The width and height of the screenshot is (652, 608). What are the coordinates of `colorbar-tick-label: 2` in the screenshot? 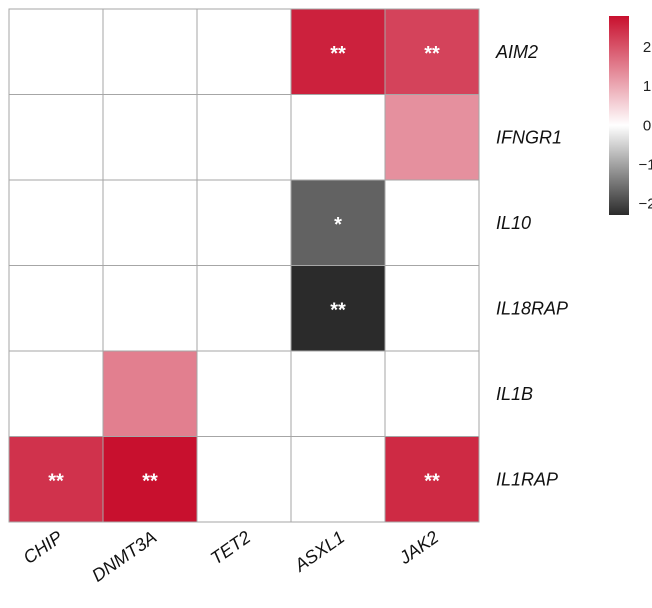 It's located at (647, 47).